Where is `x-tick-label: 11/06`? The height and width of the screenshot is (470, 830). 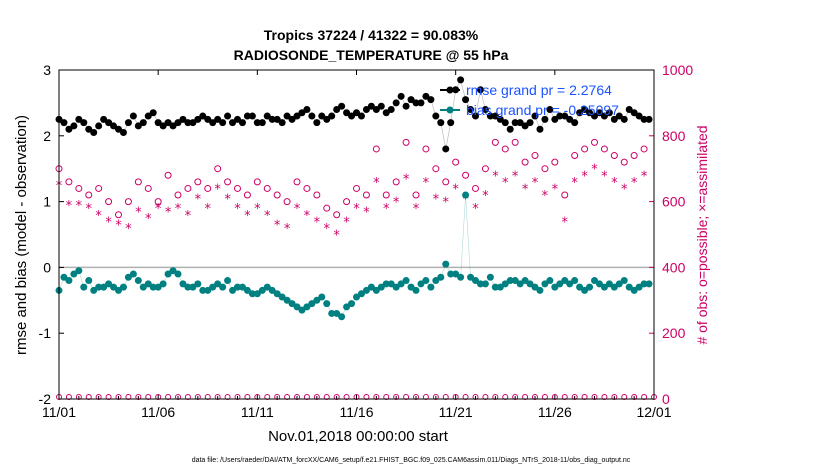
x-tick-label: 11/06 is located at coordinates (158, 412).